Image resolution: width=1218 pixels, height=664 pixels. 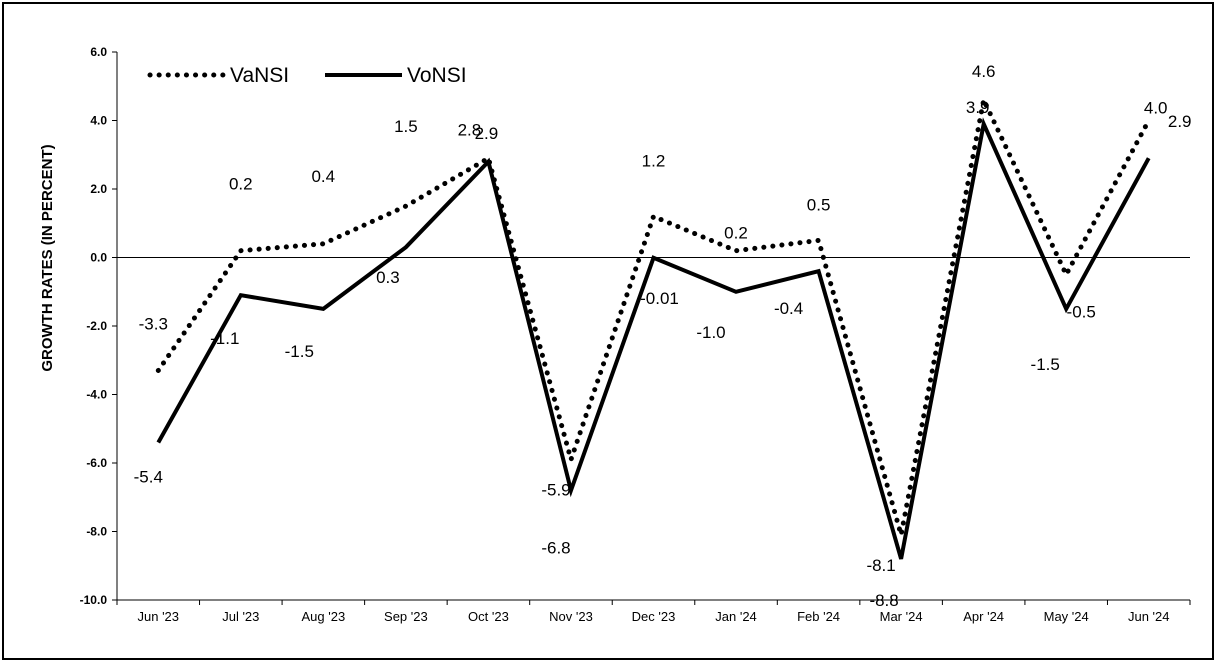 I want to click on data-label-vonsi: -1.1, so click(x=224, y=338).